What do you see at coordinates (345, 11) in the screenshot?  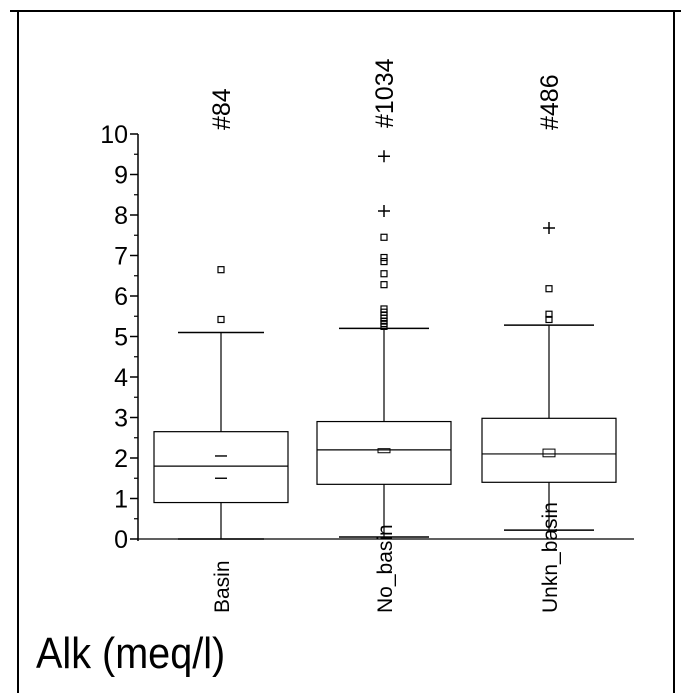 I see `frame-top-border` at bounding box center [345, 11].